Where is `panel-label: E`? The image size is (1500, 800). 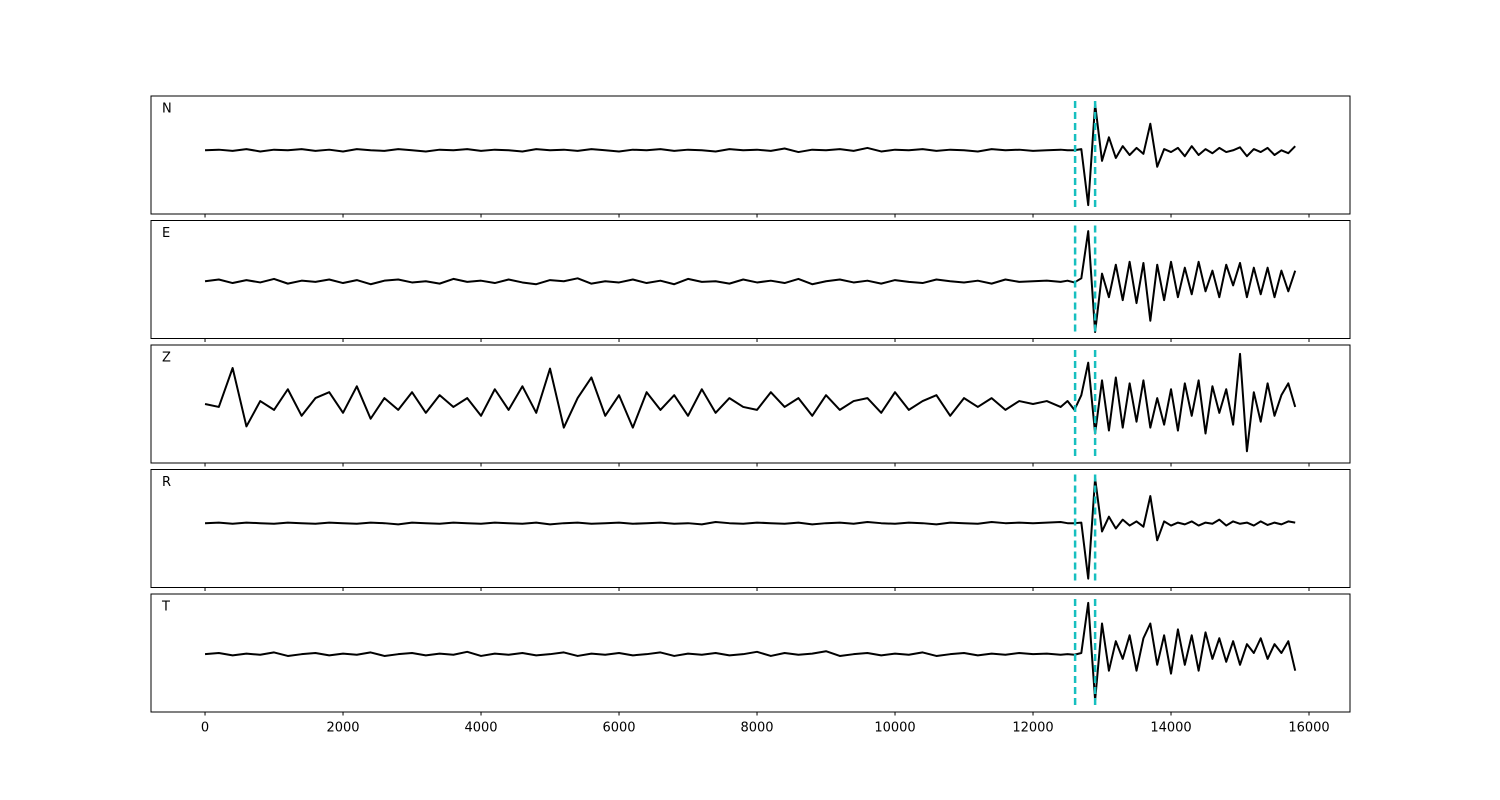 panel-label: E is located at coordinates (166, 233).